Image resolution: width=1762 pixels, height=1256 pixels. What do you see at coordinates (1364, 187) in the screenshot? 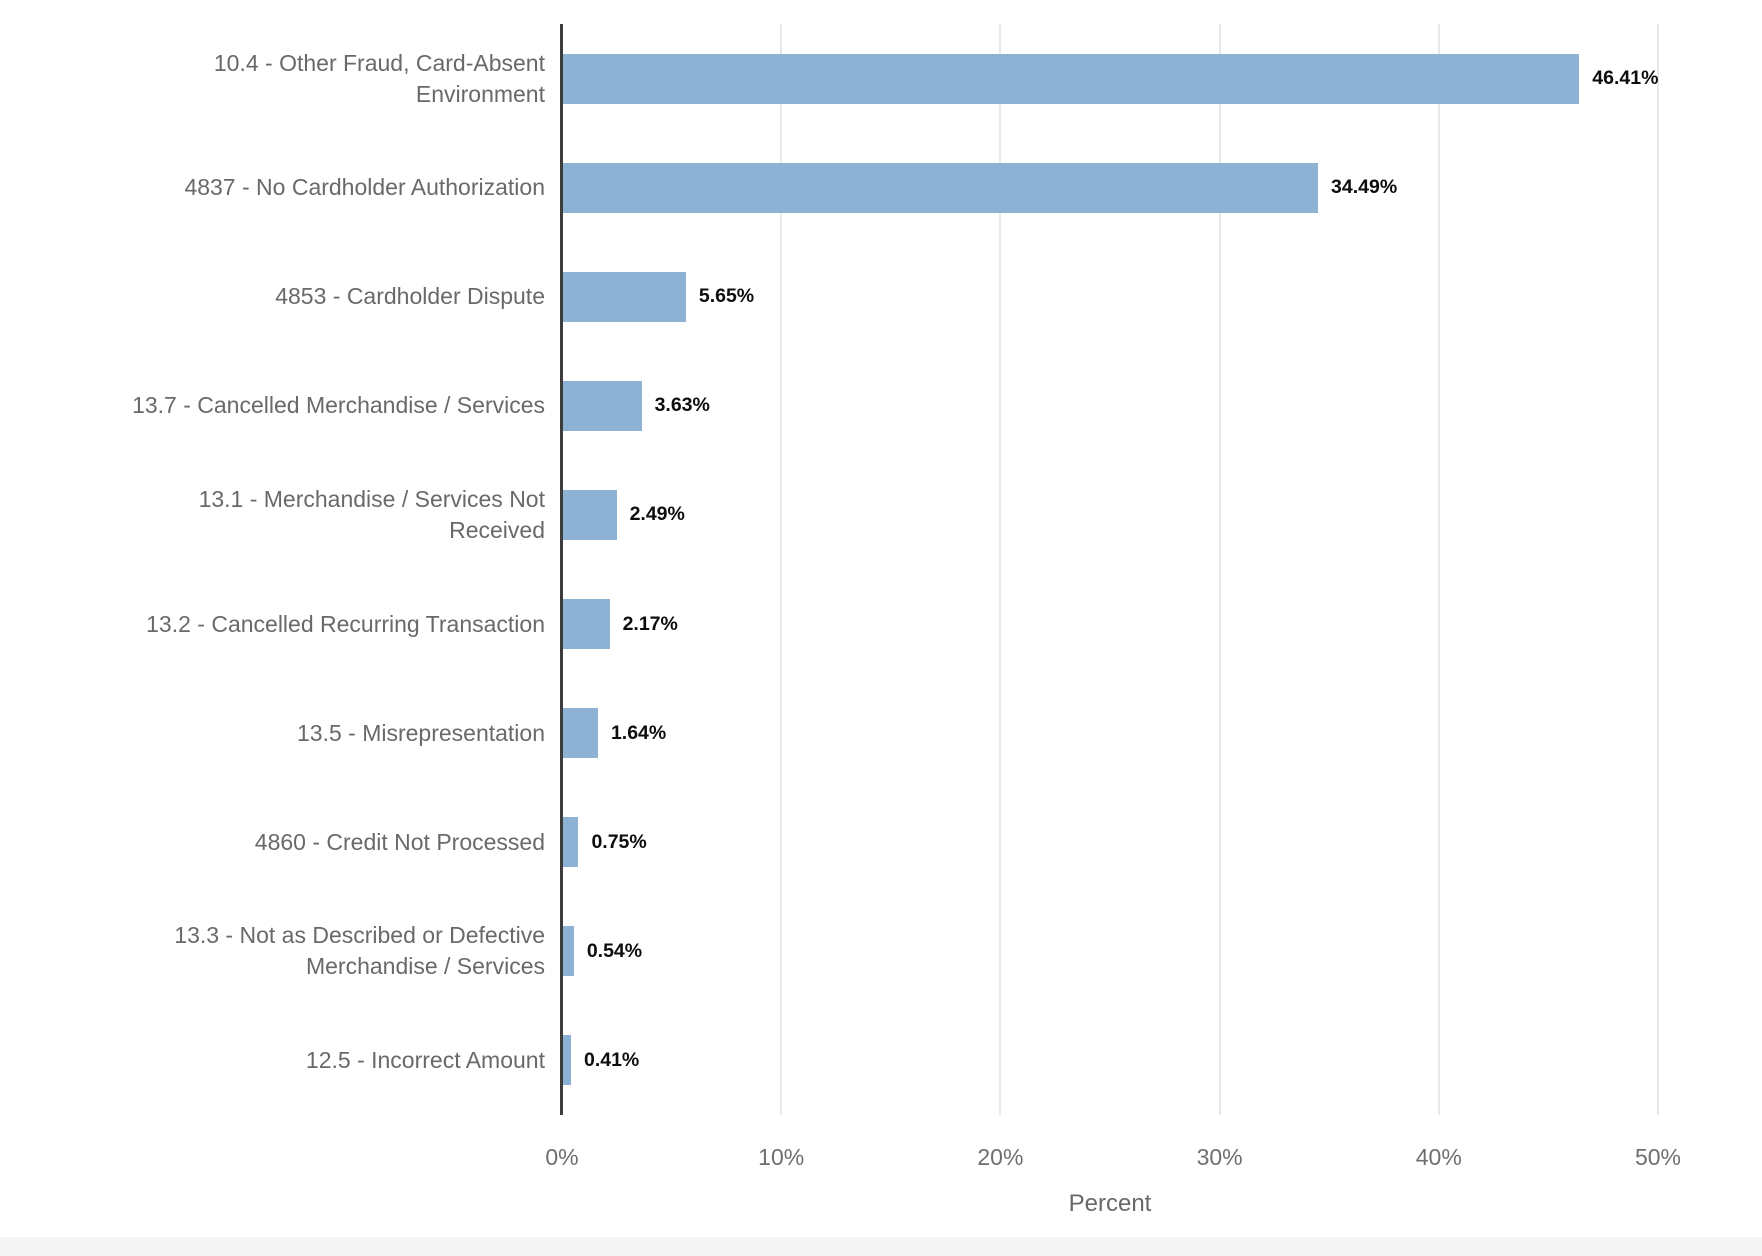
I see `bar-value-label: 34.49%` at bounding box center [1364, 187].